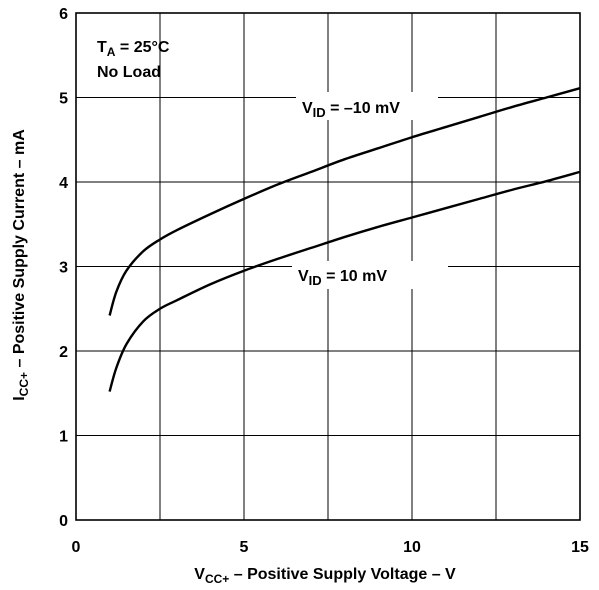 The image size is (599, 590). What do you see at coordinates (76, 547) in the screenshot?
I see `x-tick-label: 0` at bounding box center [76, 547].